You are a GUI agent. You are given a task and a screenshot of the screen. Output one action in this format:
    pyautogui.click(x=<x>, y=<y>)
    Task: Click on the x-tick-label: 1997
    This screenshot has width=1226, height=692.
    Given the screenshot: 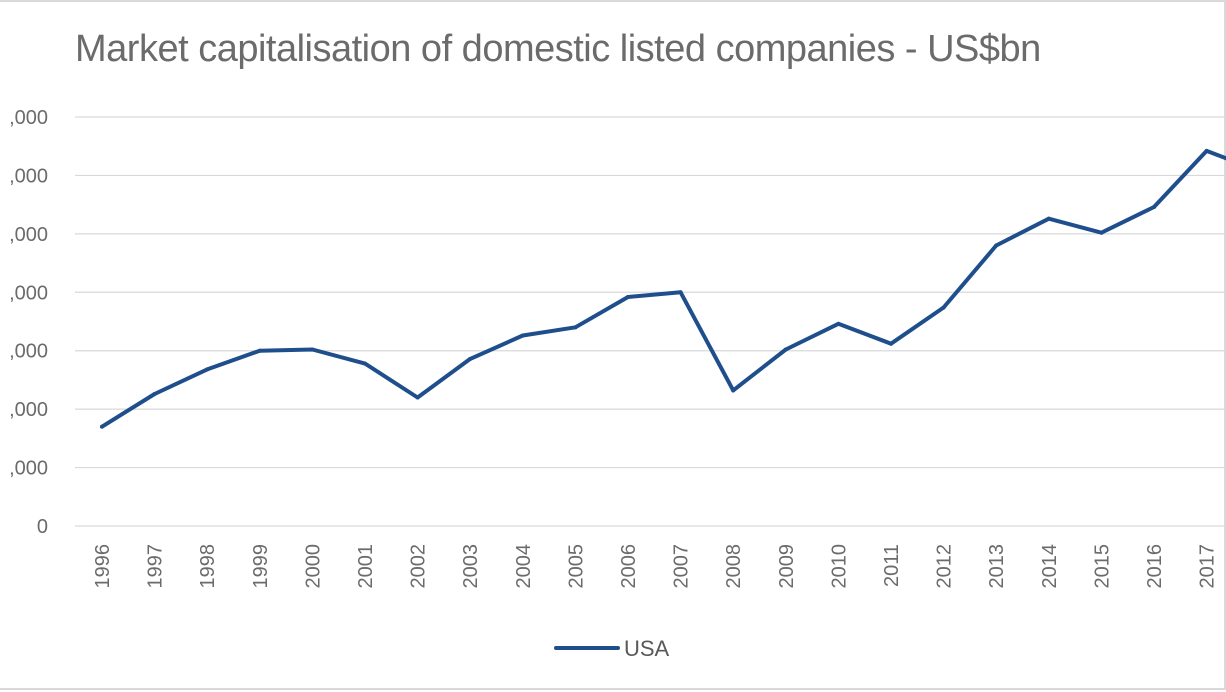 What is the action you would take?
    pyautogui.click(x=156, y=566)
    